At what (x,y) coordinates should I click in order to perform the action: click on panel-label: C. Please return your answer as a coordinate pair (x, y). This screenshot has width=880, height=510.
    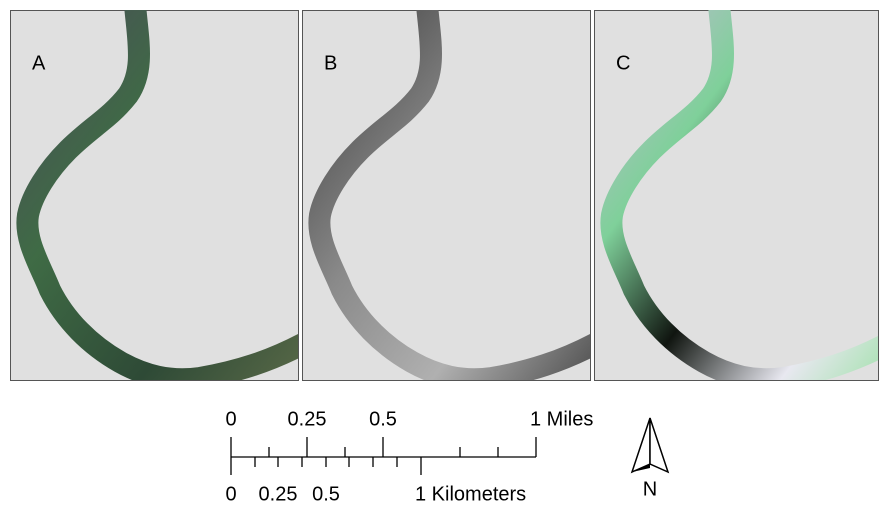
    Looking at the image, I should click on (623, 63).